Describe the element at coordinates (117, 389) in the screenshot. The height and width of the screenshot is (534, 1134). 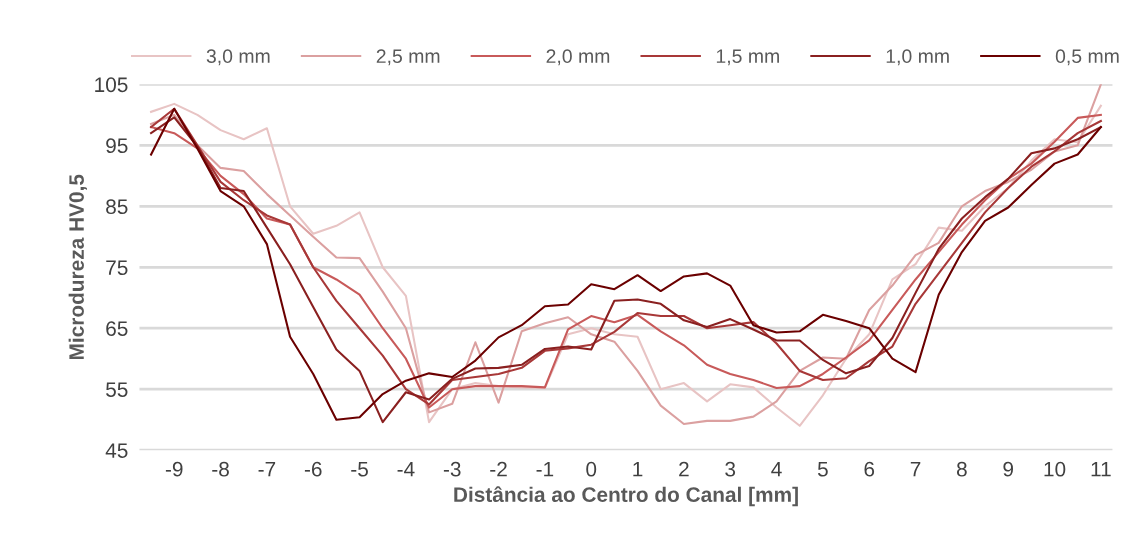
I see `y-tick-label: 55` at that location.